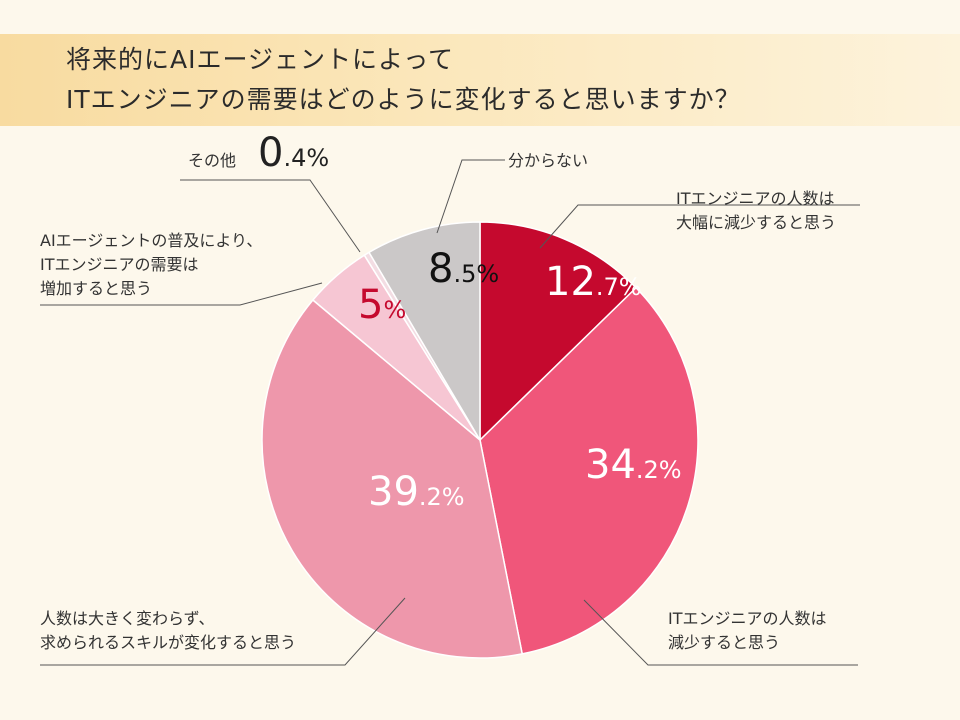 This screenshot has width=960, height=720. Describe the element at coordinates (151, 240) in the screenshot. I see `category-label-3-line-0: AIエージェントの普及により、` at that location.